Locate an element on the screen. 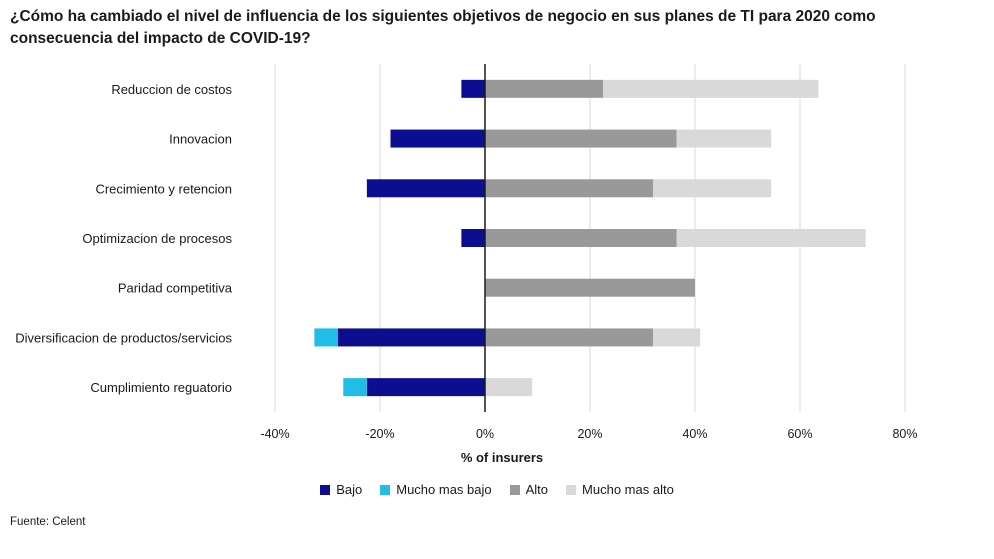  x-tick-label: -40% is located at coordinates (274, 434).